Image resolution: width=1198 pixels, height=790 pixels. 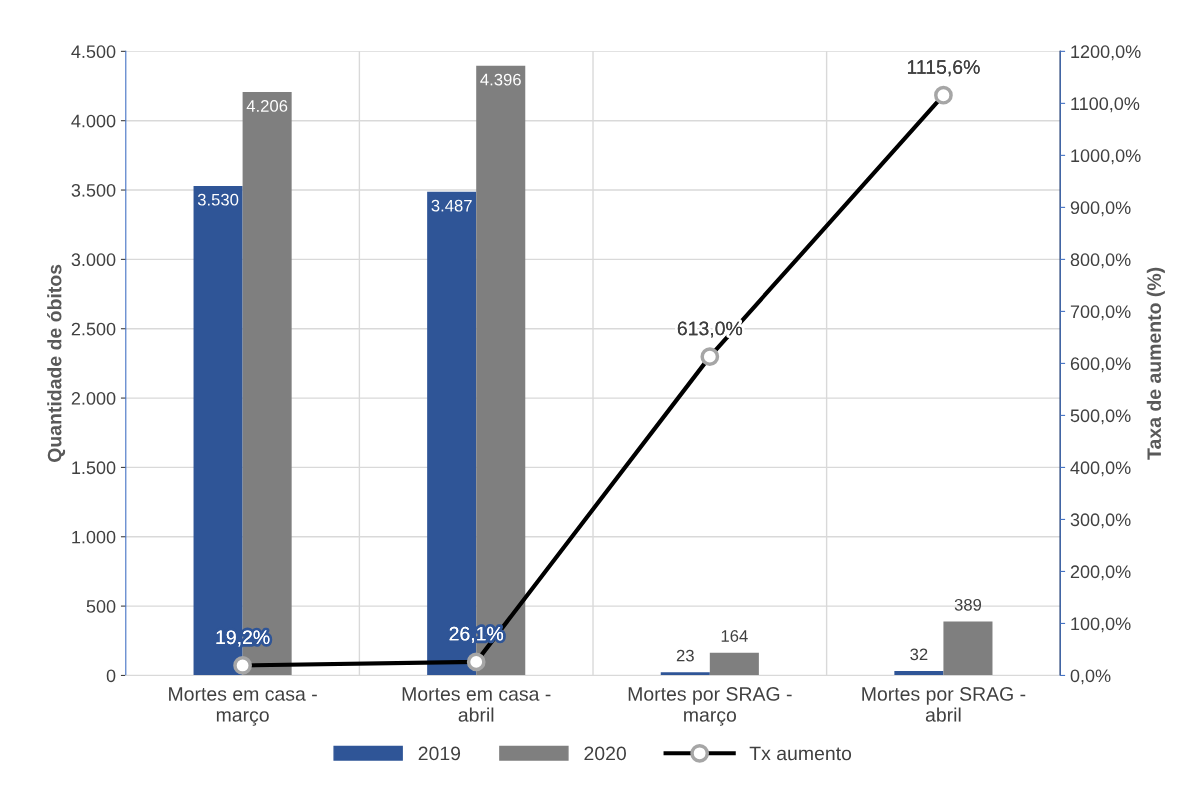 I want to click on y2-tick-label: 0,0%, so click(x=1090, y=677).